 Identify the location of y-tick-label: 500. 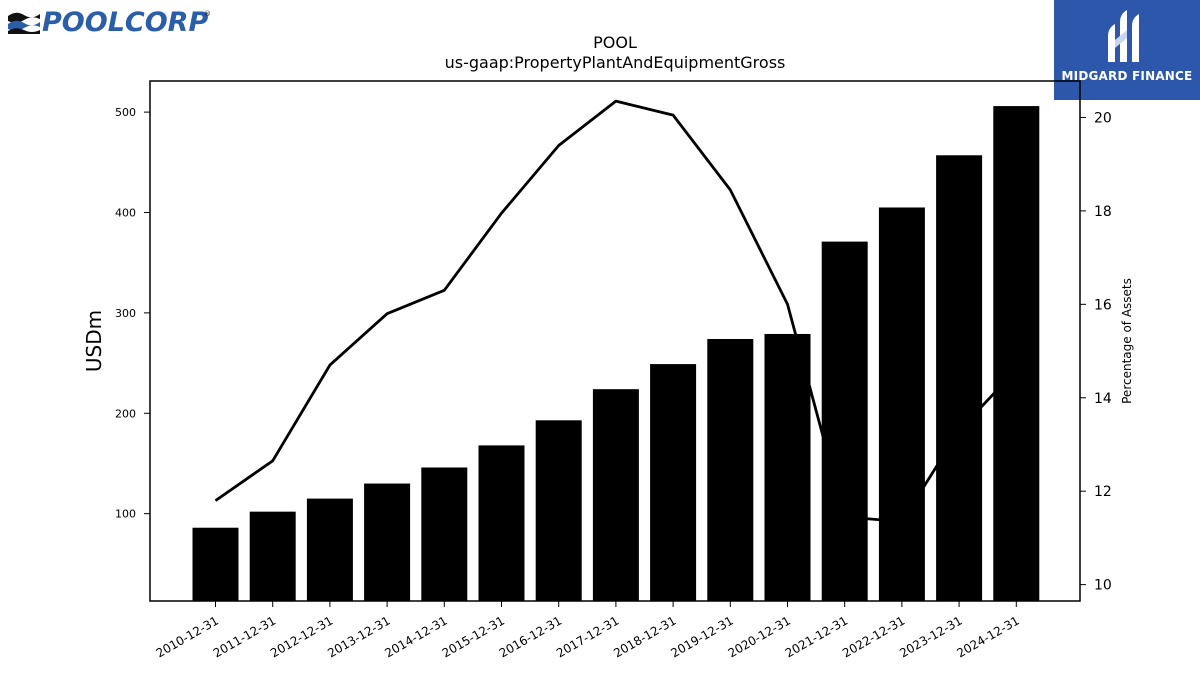
(125, 112).